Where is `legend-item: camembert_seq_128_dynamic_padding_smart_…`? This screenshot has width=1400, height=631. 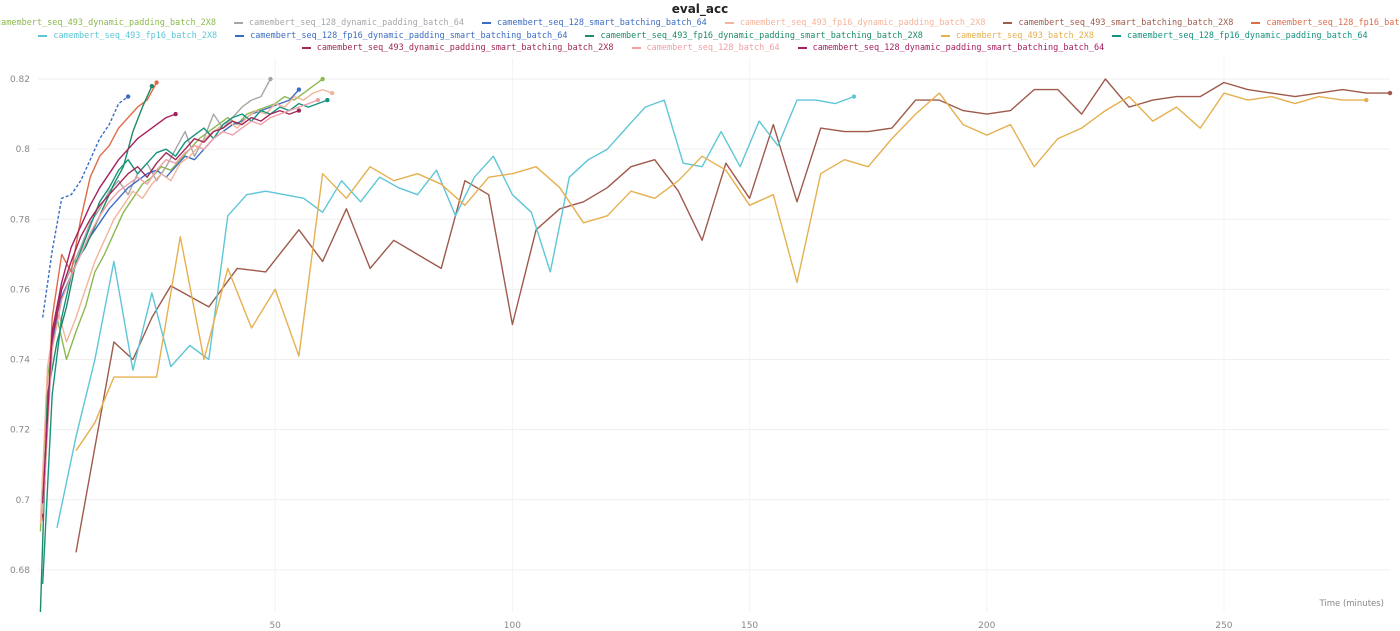 legend-item: camembert_seq_128_dynamic_padding_smart_… is located at coordinates (951, 48).